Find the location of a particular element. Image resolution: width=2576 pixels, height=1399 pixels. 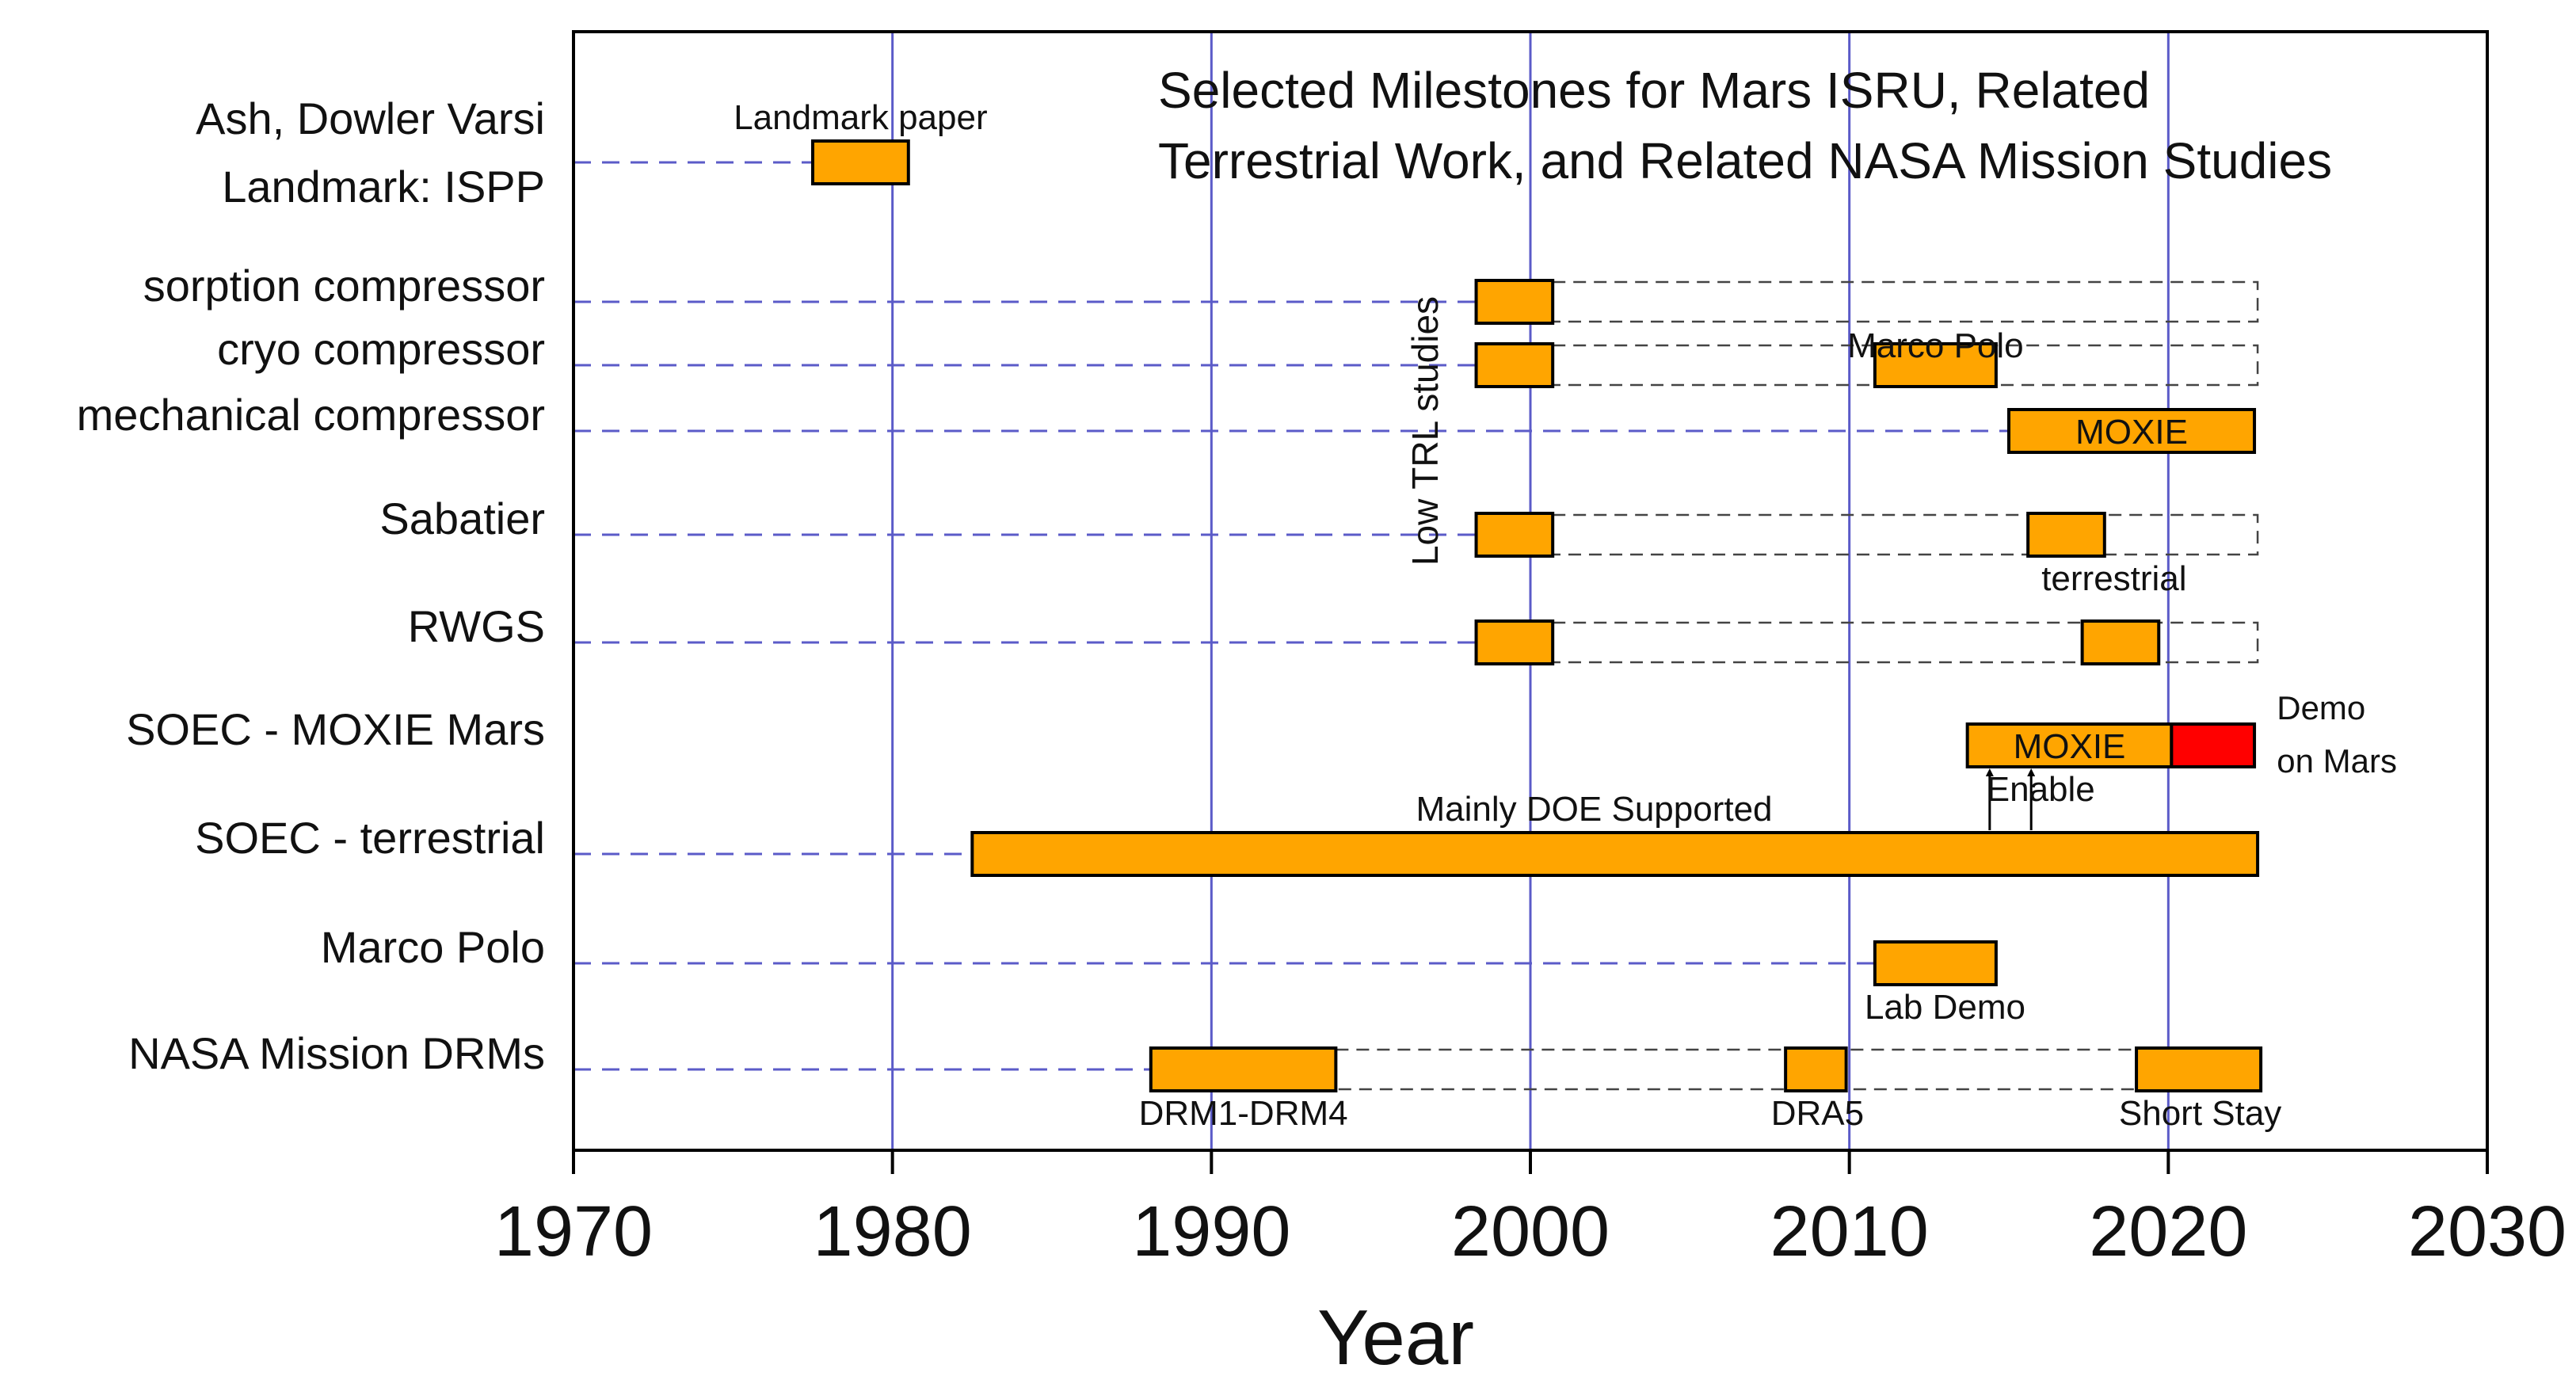

annotation-dra5: DRA5 is located at coordinates (1818, 1113).